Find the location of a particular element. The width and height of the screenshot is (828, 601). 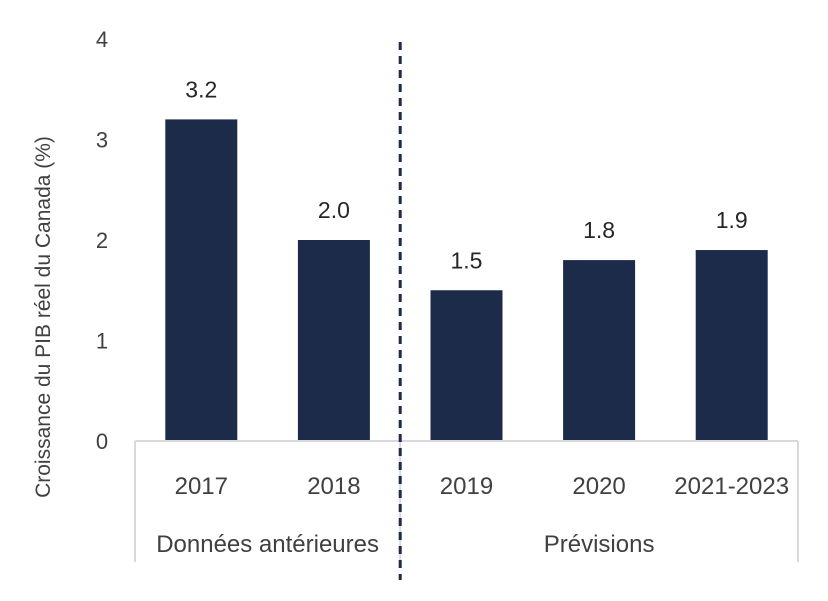

category-labels: 2017 2018 2019 2020 2021-2023 is located at coordinates (482, 486).